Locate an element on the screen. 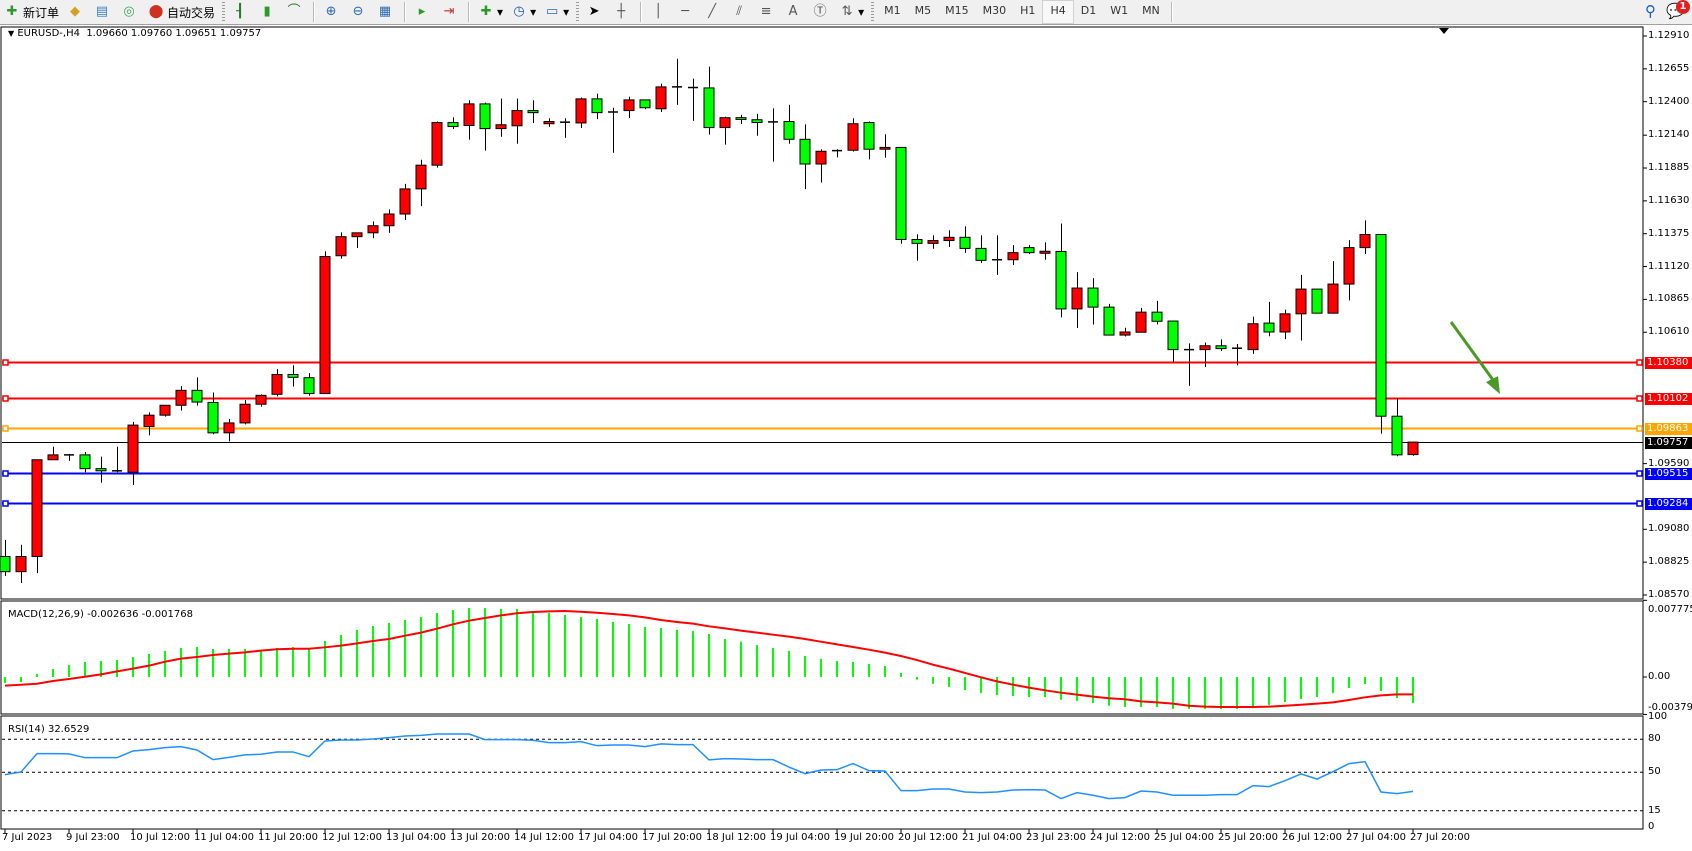 The image size is (1692, 851). market-watch-button: ◆ is located at coordinates (76, 12).